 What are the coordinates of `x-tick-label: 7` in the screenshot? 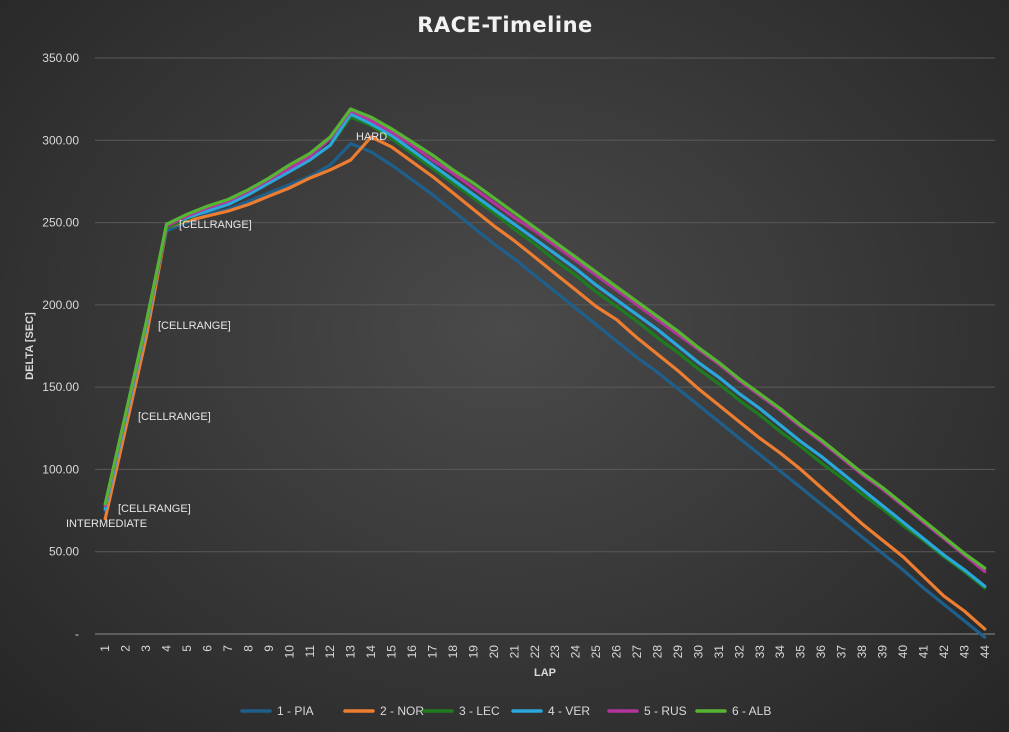 It's located at (228, 648).